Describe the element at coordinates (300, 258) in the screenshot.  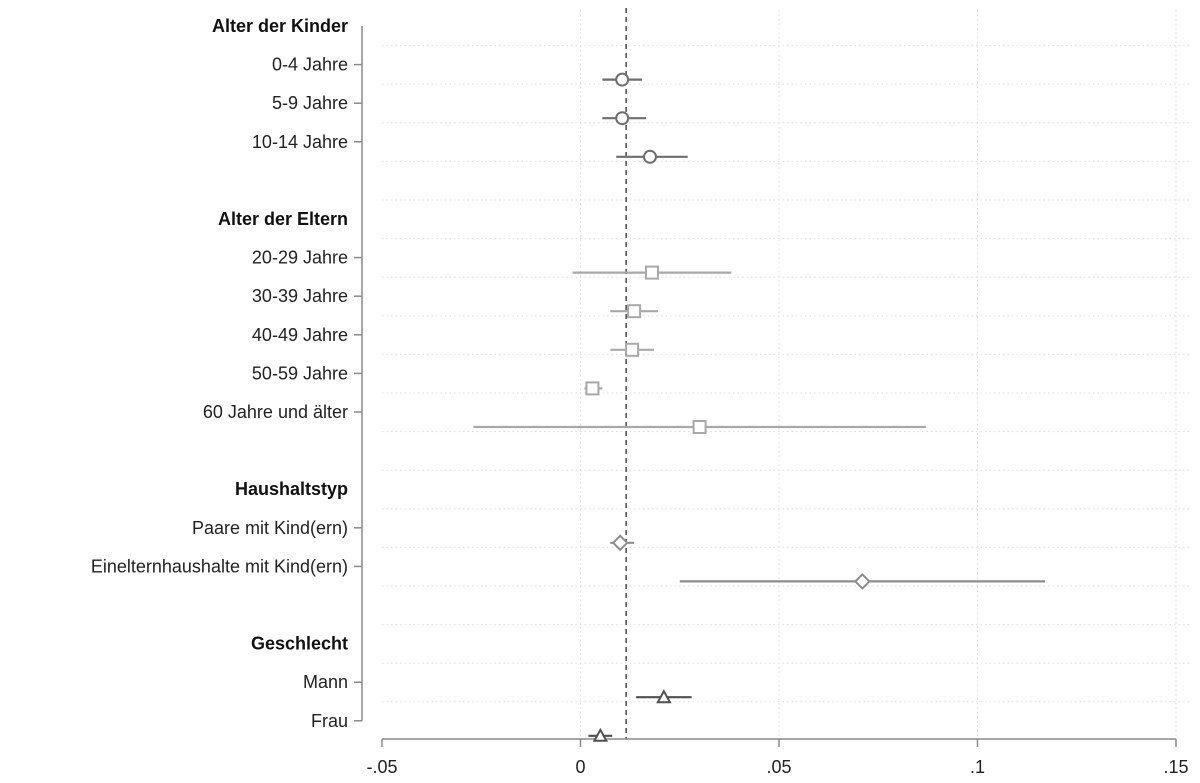
I see `category-label-20-29-jahre: 20-29 Jahre` at that location.